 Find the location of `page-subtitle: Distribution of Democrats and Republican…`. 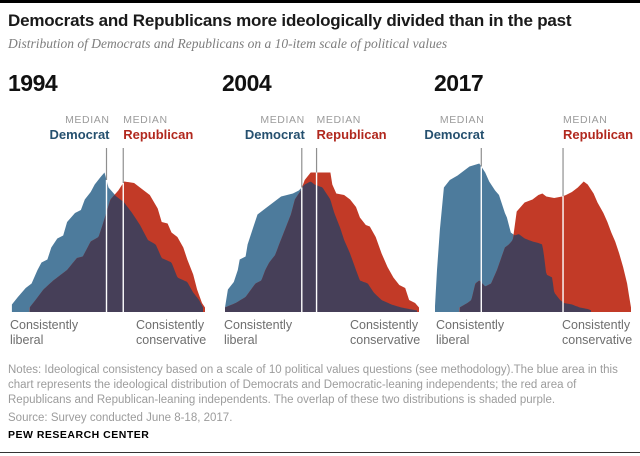

page-subtitle: Distribution of Democrats and Republican… is located at coordinates (228, 43).